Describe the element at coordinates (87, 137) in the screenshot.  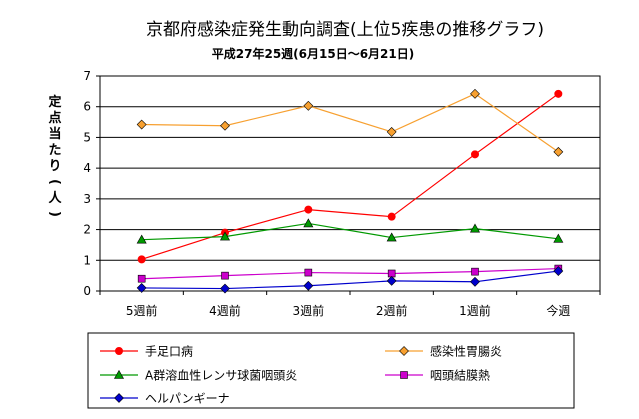
I see `y-tick-label: 5` at that location.